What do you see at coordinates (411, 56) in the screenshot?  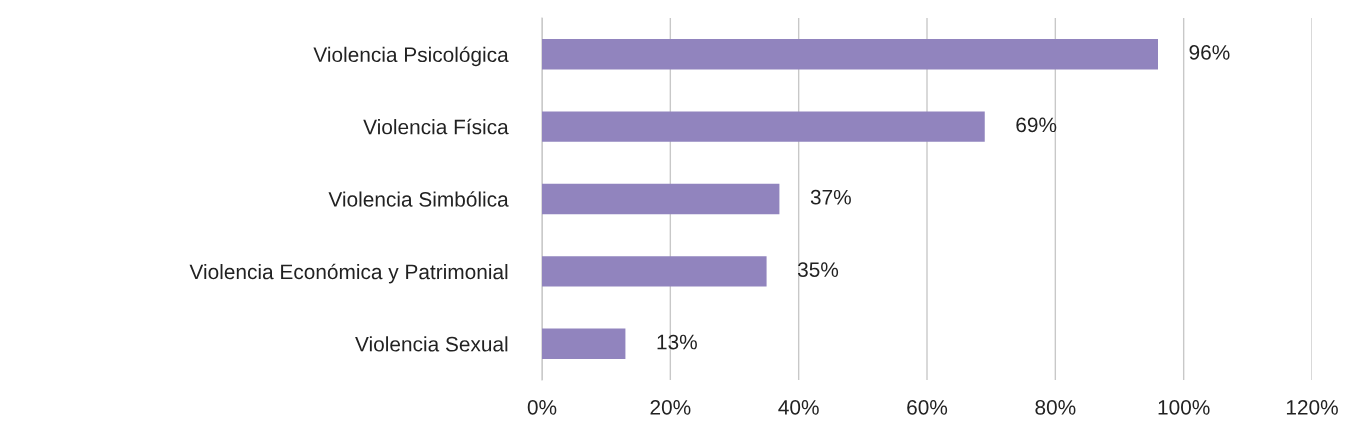 I see `y-tick-label: Violencia Psicológica` at bounding box center [411, 56].